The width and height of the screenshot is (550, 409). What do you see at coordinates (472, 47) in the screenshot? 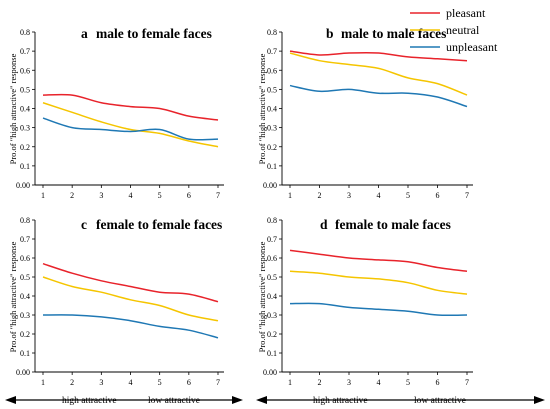
I see `legend-label-unpleasant: unpleasant` at bounding box center [472, 47].